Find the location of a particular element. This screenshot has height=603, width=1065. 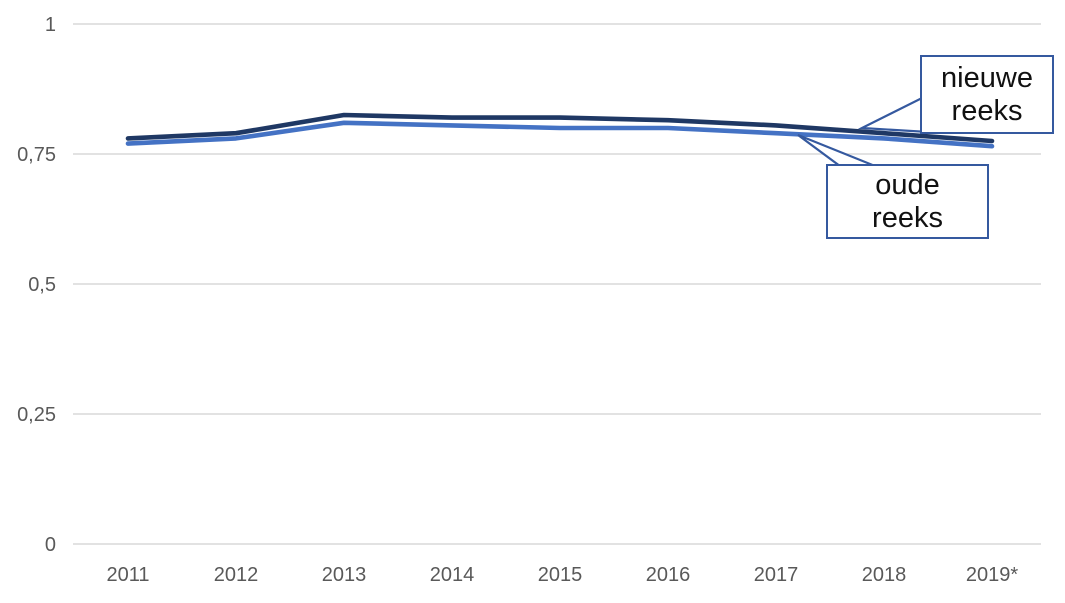

y-axis-tick-label: 0,25 is located at coordinates (36, 415).